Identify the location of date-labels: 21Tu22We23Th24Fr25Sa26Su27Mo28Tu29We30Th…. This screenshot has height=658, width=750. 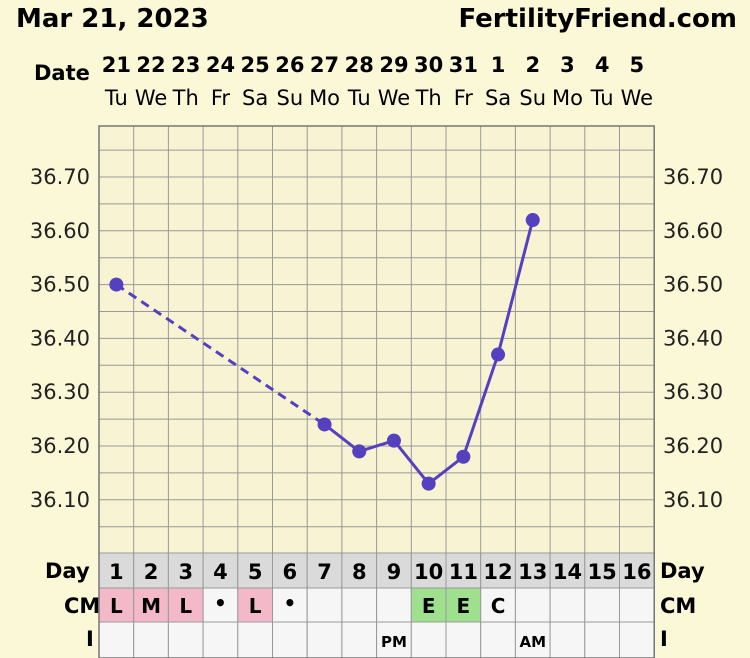
(377, 81).